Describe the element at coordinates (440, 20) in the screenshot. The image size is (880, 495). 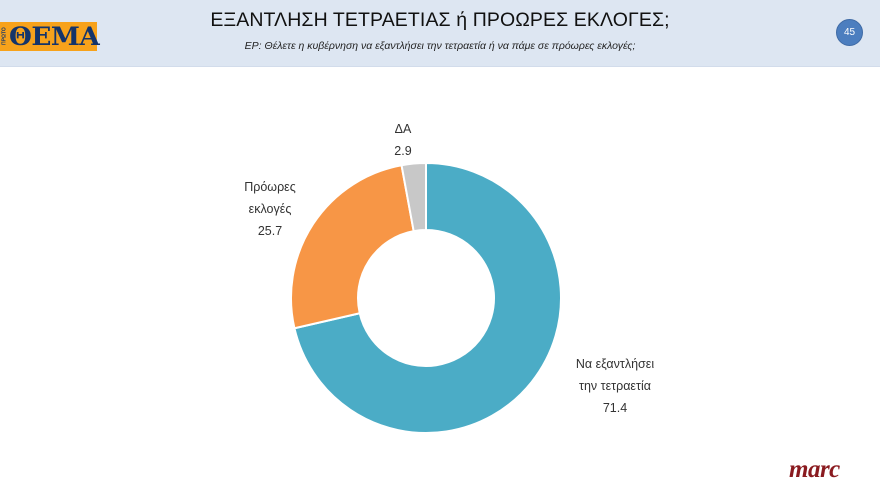
I see `slide-title: ΕΞΑΝΤΛΗΣΗ ΤΕΤΡΑΕΤΙΑΣ ή ΠΡΟΩΡΕΣ ΕΚΛΟΓΕΣ;` at that location.